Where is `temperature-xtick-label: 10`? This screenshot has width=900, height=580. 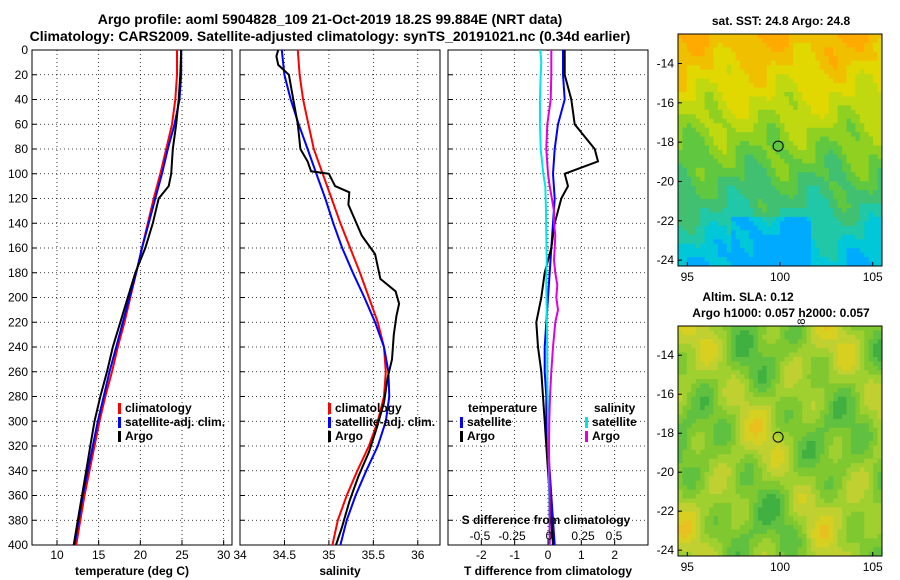 temperature-xtick-label: 10 is located at coordinates (57, 555).